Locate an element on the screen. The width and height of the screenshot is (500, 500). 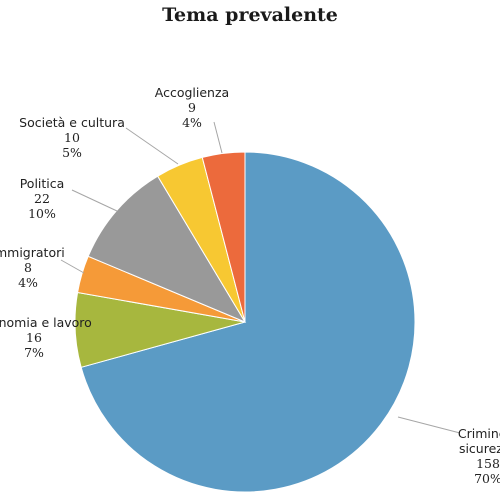
leader-line-societa-e-cultura is located at coordinates (152, 146).